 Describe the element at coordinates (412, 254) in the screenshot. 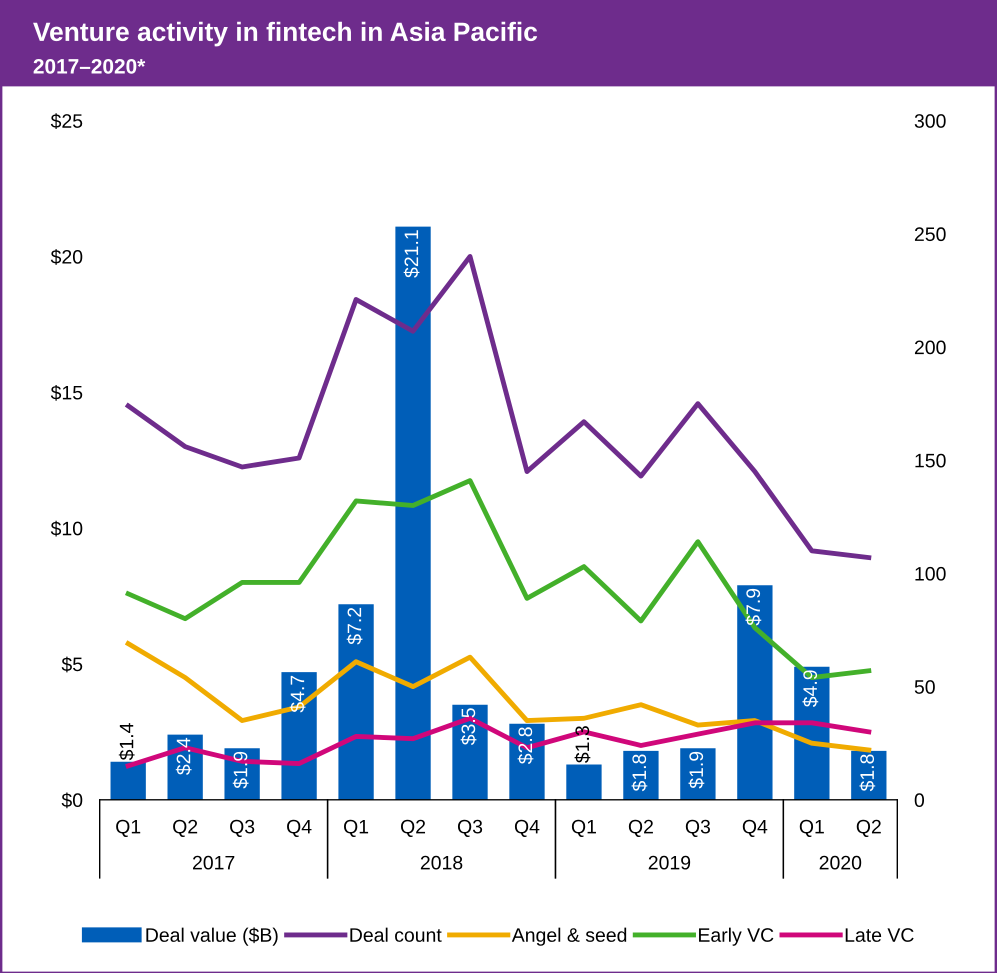

I see `data-label: $21.1` at that location.